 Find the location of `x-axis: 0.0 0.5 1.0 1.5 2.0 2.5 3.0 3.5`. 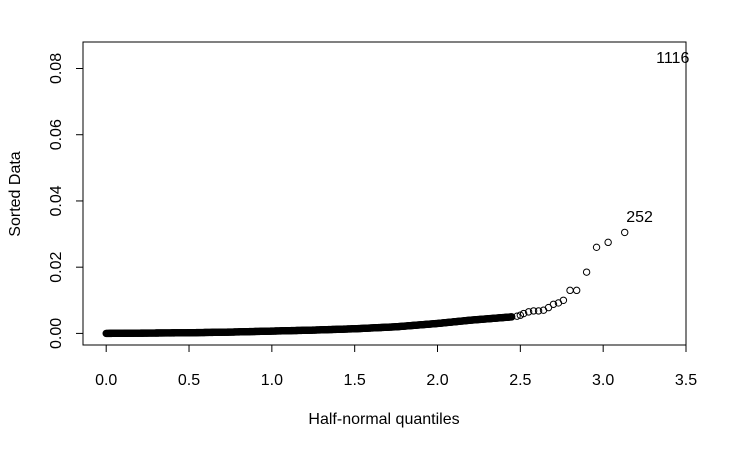

x-axis: 0.0 0.5 1.0 1.5 2.0 2.5 3.0 3.5 is located at coordinates (396, 366).